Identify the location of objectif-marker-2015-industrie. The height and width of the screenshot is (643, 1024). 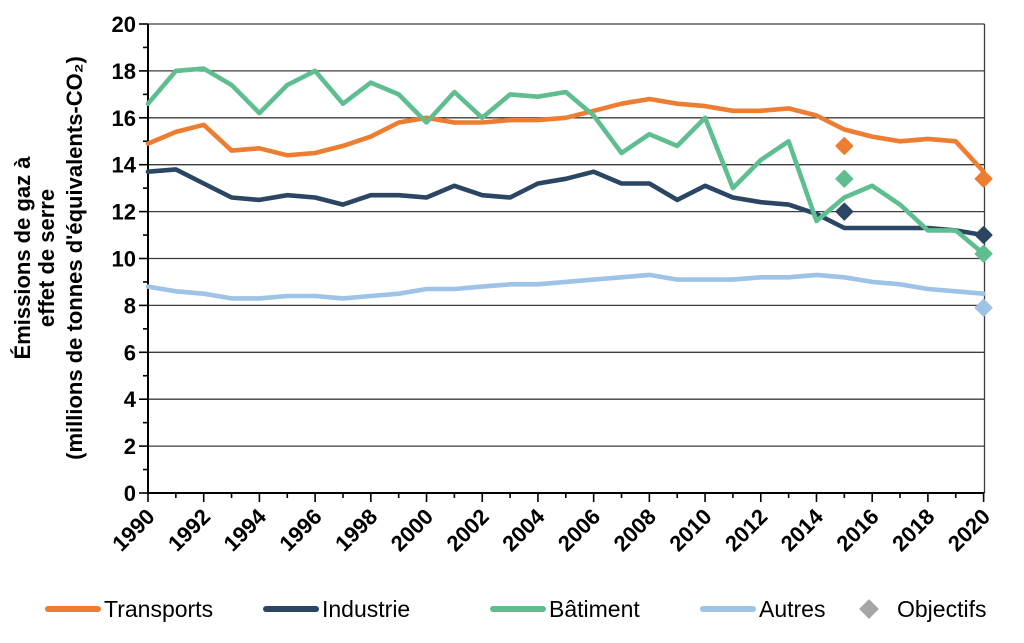
(844, 211).